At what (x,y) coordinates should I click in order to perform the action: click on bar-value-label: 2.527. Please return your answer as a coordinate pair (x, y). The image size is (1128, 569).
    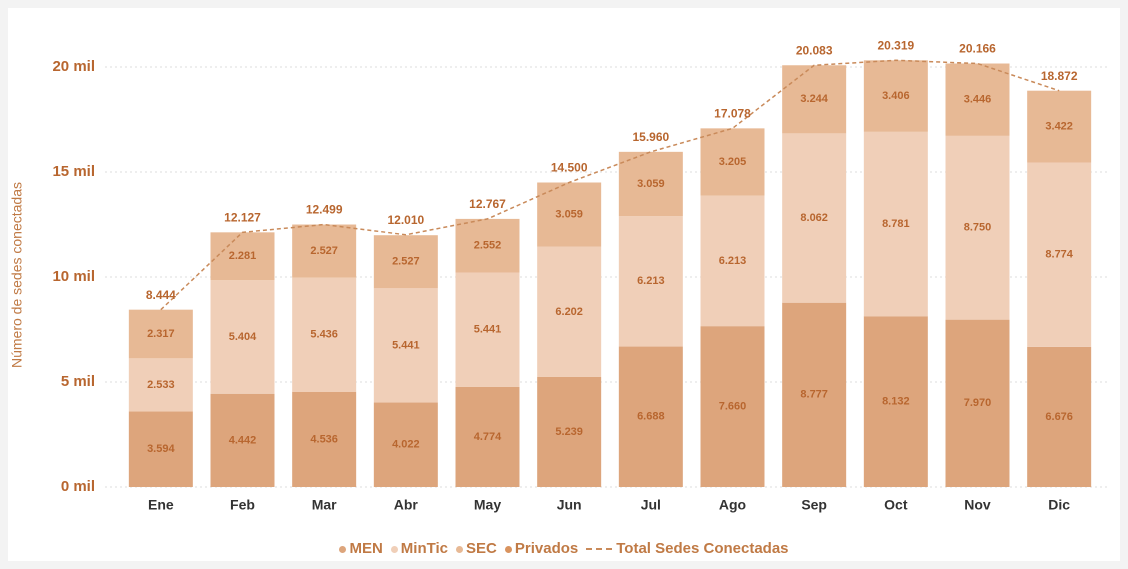
    Looking at the image, I should click on (324, 251).